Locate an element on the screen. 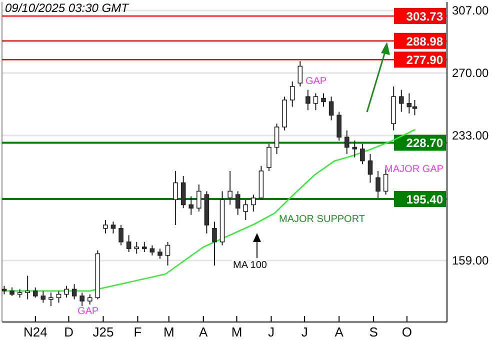  y-tick-label: 233.00 is located at coordinates (471, 135).